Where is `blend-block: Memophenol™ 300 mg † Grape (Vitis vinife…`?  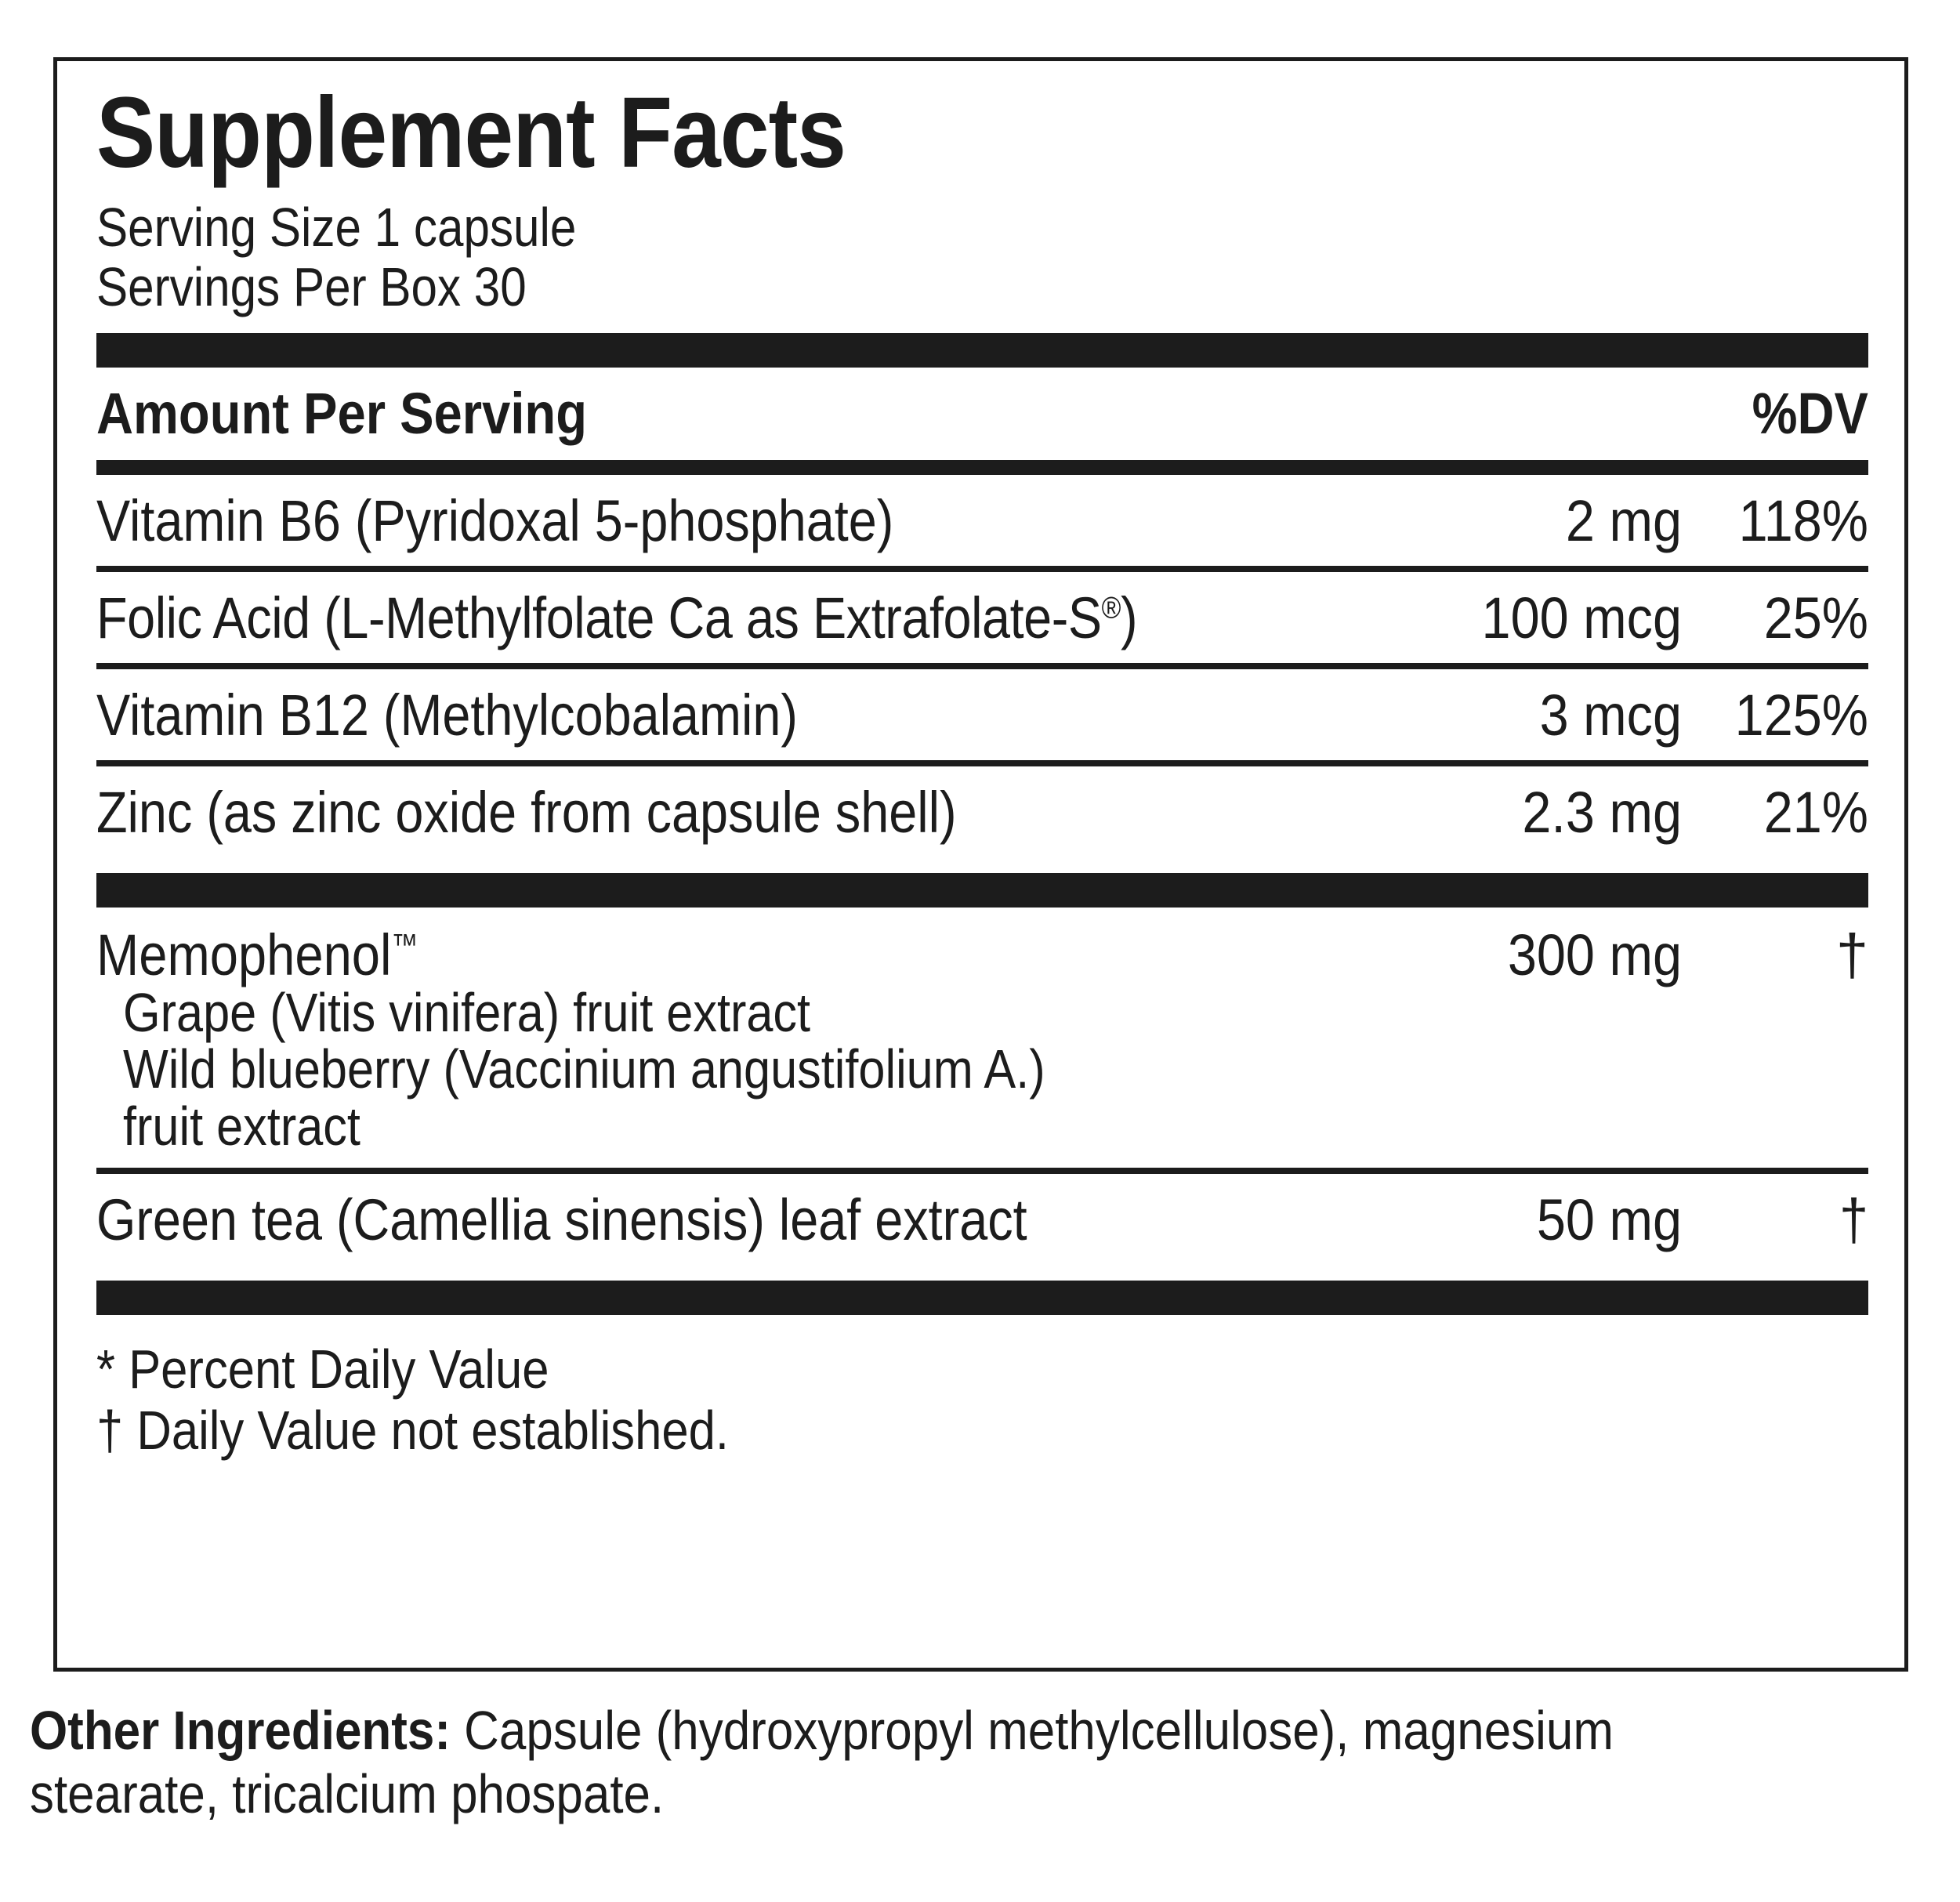
blend-block: Memophenol™ 300 mg † Grape (Vitis vinife… is located at coordinates (982, 1038).